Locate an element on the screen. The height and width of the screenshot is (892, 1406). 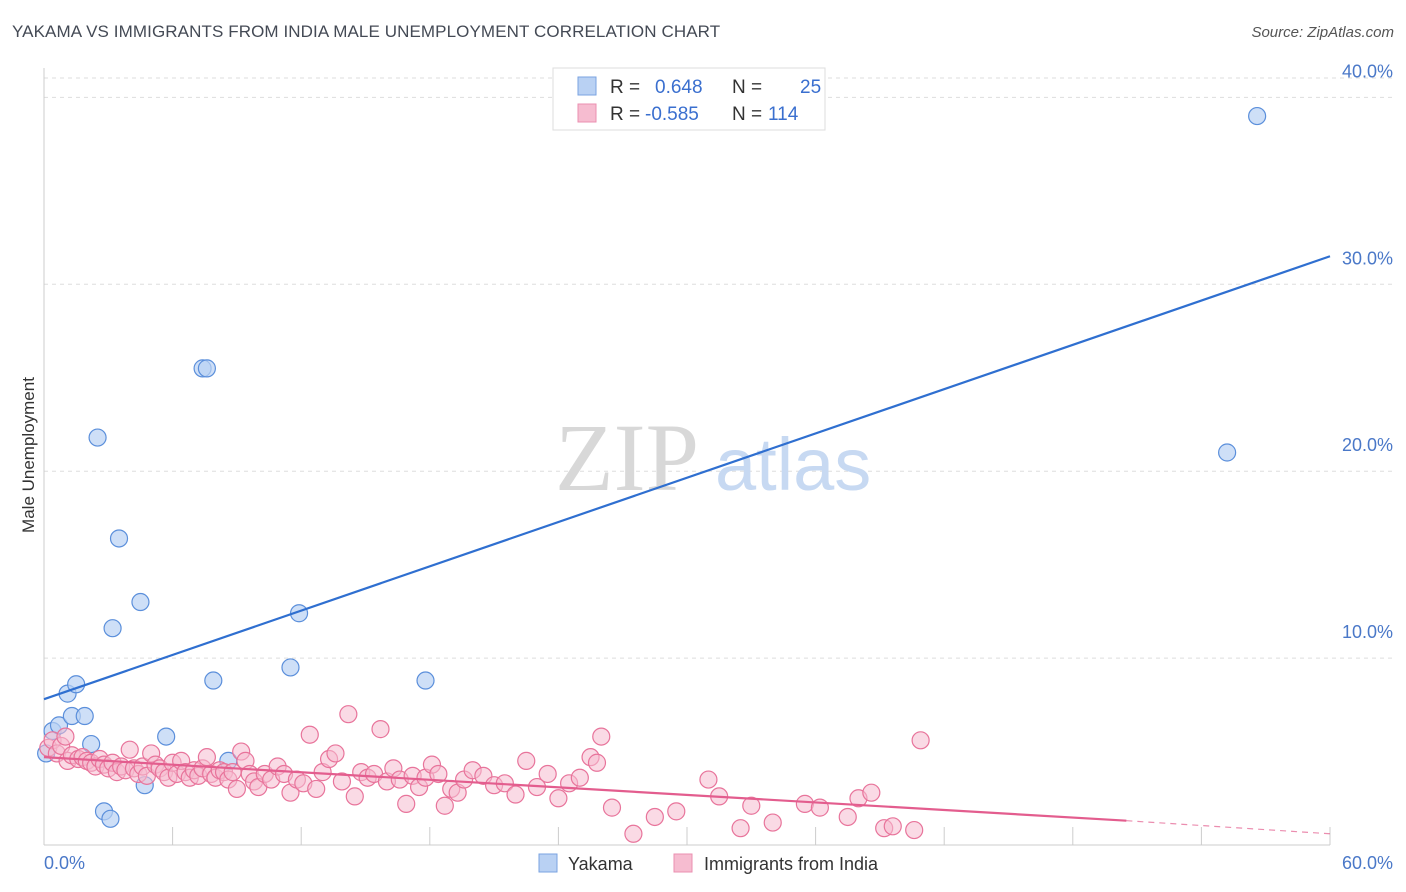
bottom-legend-swatch-yakama is located at coordinates (548, 863).